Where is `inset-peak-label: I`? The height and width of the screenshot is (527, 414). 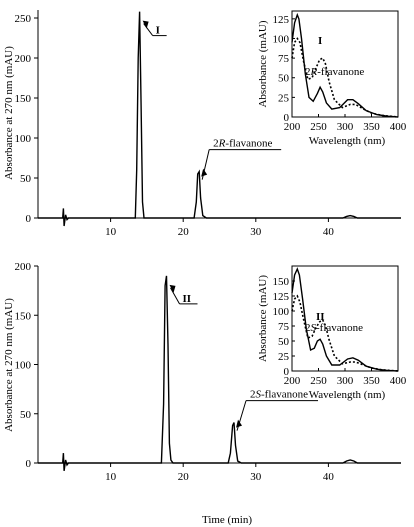
inset-peak-label: I is located at coordinates (320, 41).